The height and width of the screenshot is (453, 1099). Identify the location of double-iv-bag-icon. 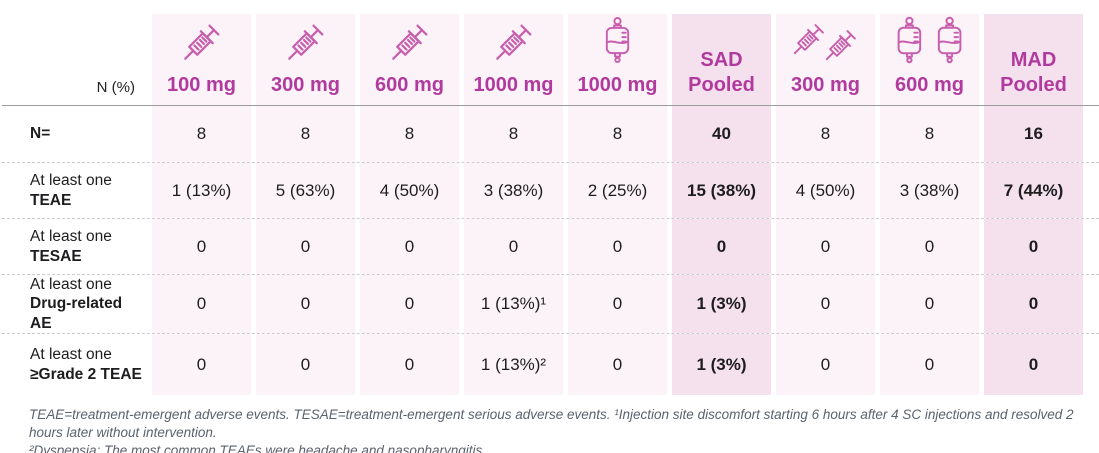
(929, 40).